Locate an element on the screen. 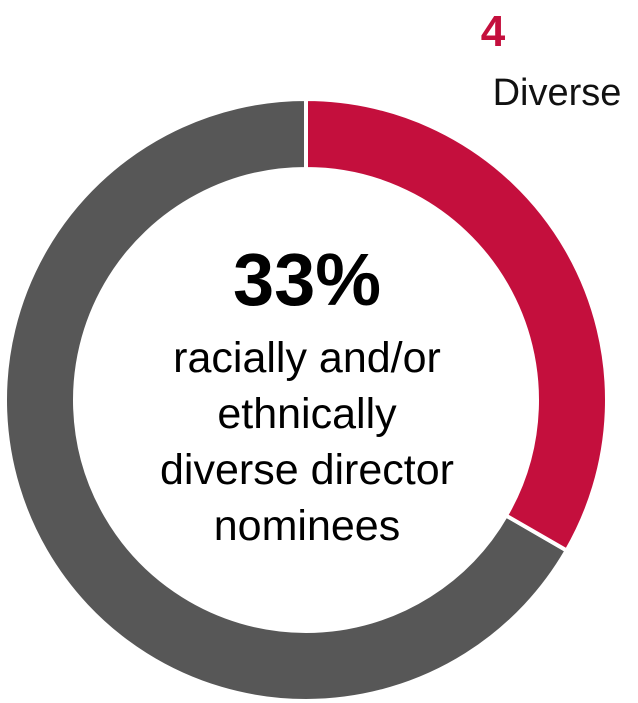 The width and height of the screenshot is (638, 703). center-text: ethnically is located at coordinates (307, 414).